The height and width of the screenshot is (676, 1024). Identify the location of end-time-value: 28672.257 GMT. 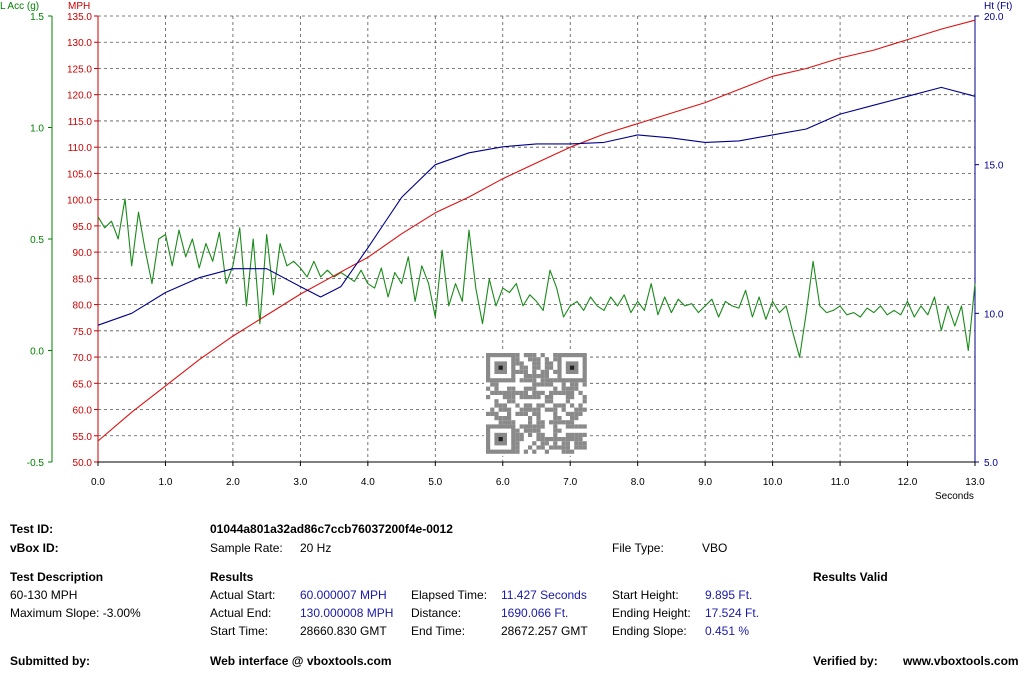
(544, 631).